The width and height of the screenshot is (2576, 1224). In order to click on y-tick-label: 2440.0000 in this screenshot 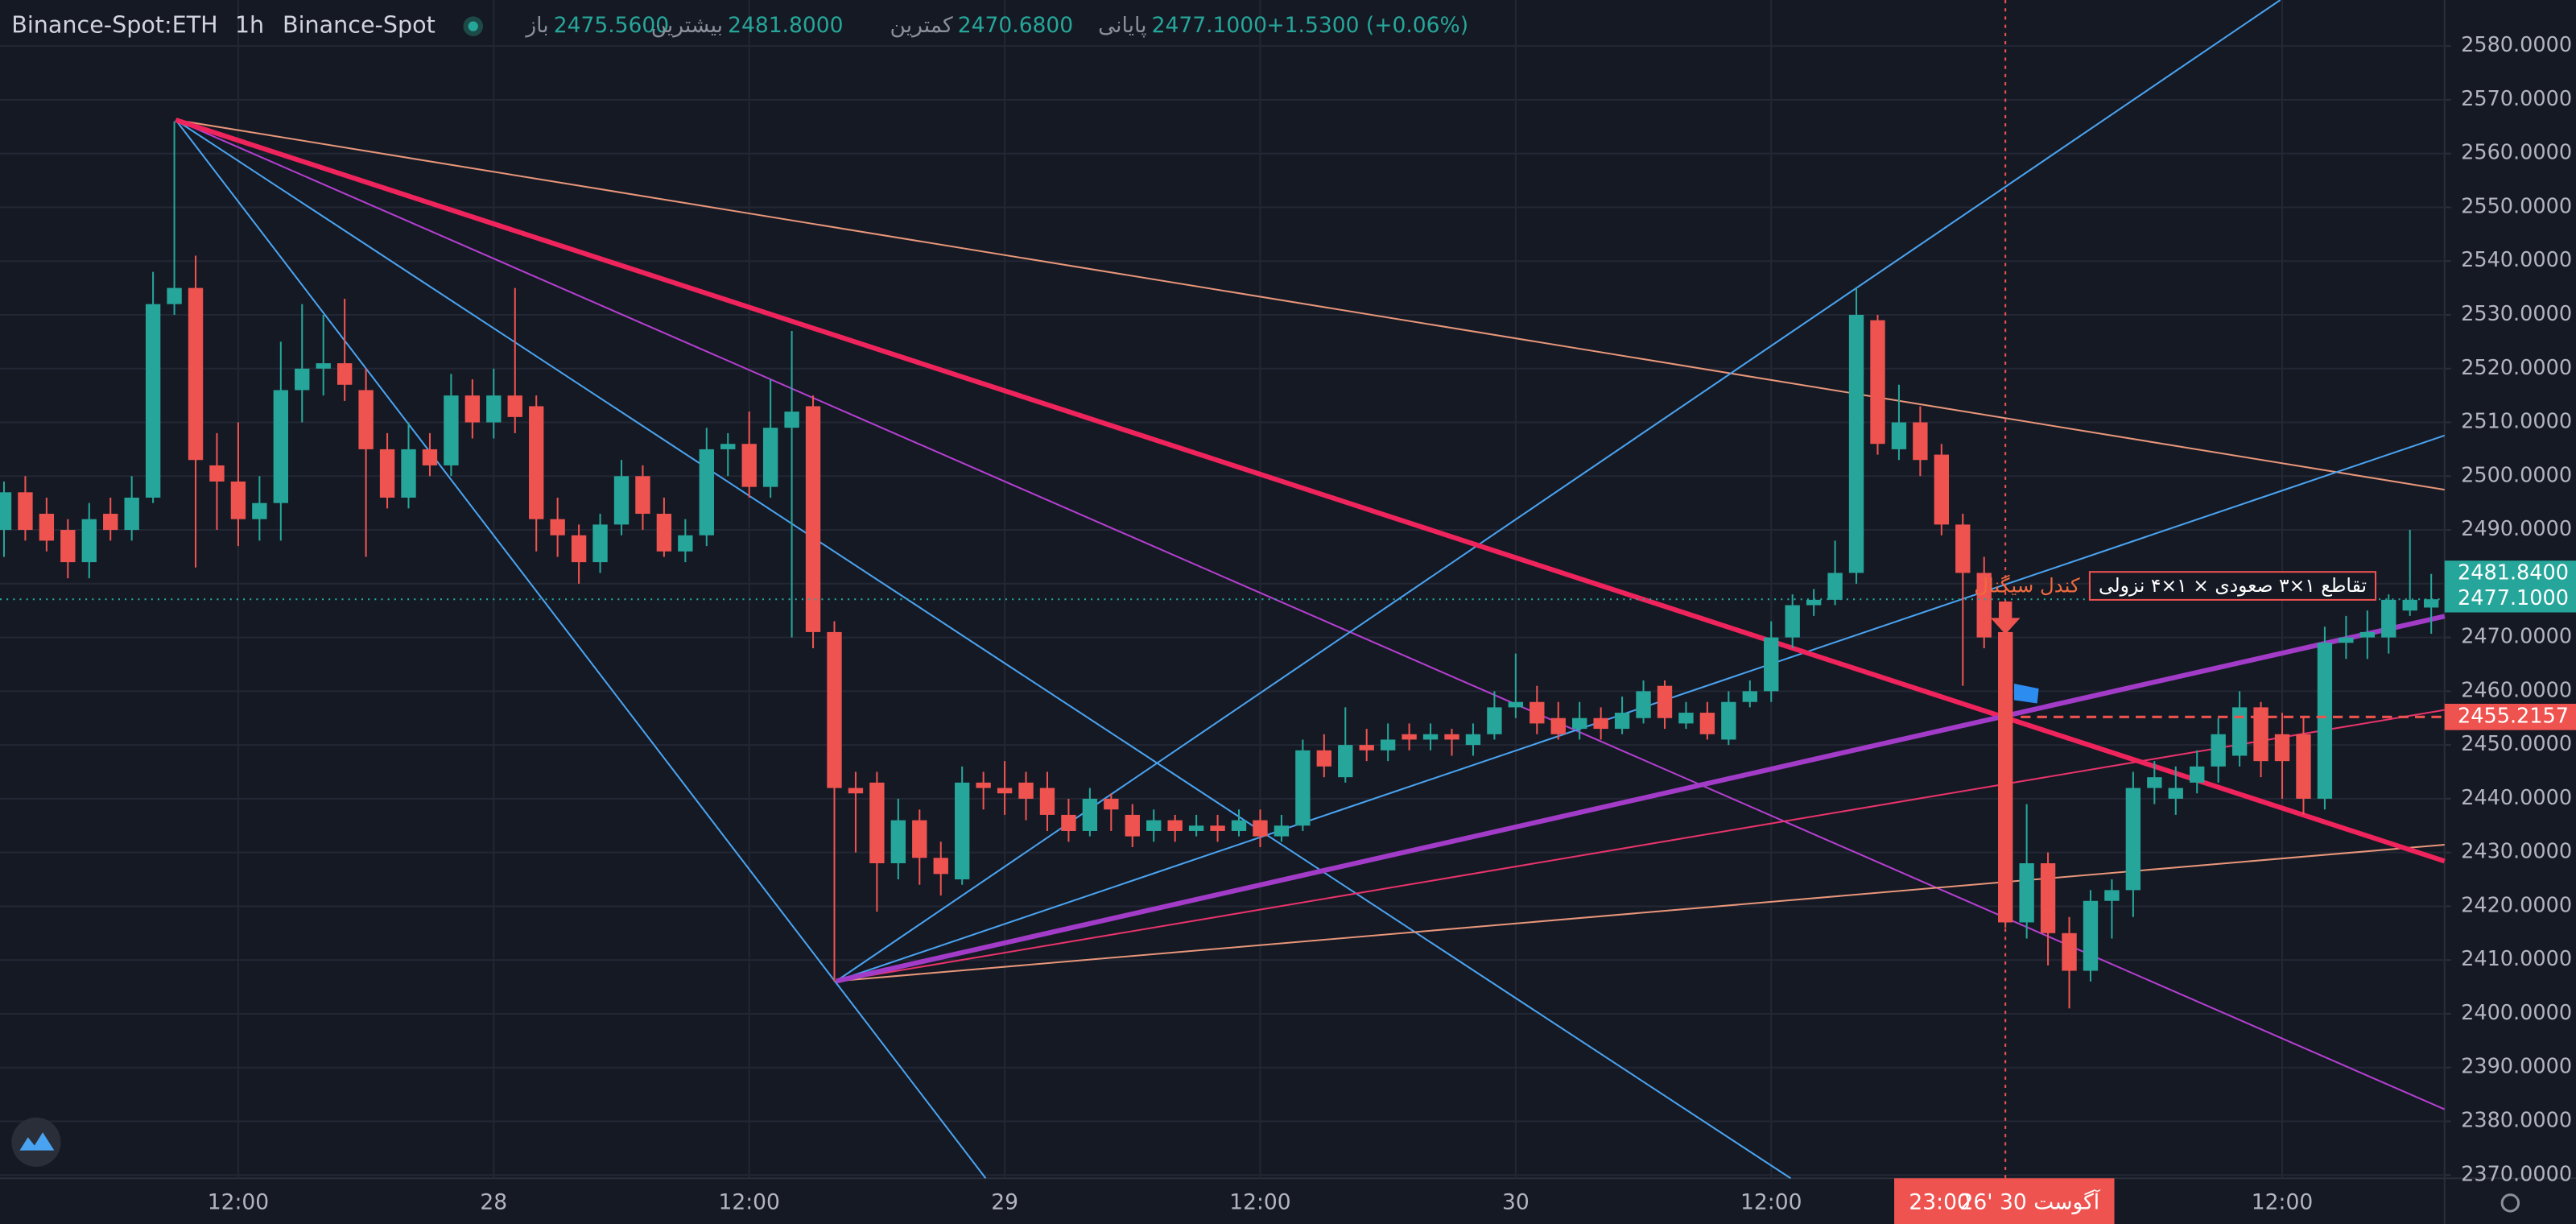, I will do `click(2516, 798)`.